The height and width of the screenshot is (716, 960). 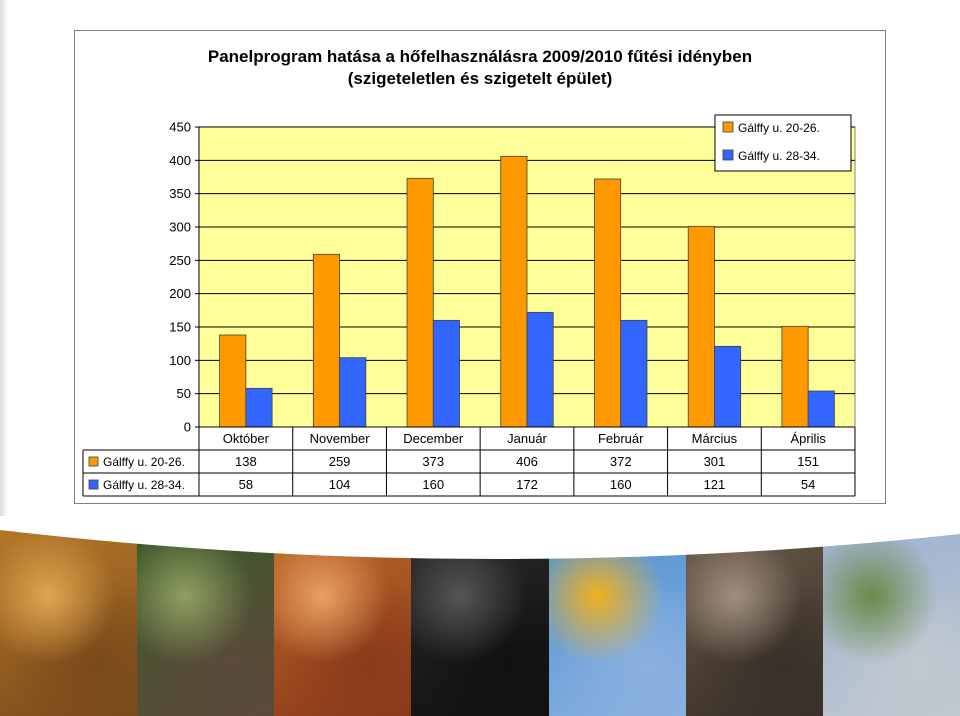 What do you see at coordinates (246, 461) in the screenshot?
I see `data-label: 138` at bounding box center [246, 461].